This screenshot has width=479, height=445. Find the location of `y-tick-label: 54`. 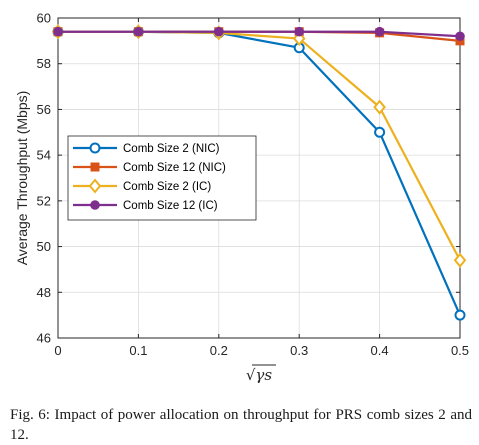

y-tick-label: 54 is located at coordinates (44, 155).